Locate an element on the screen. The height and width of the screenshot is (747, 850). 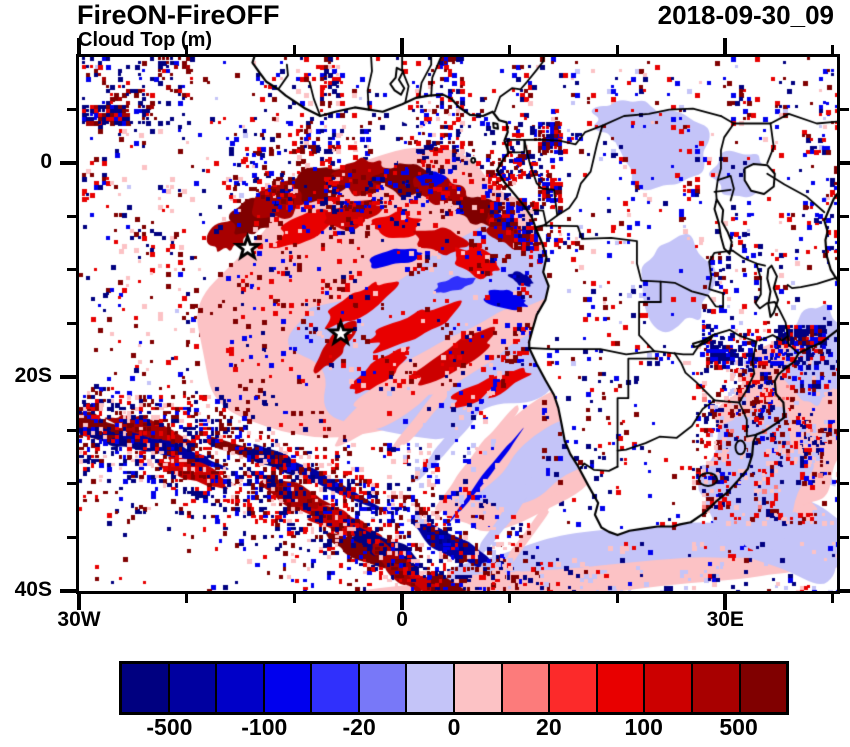
y-tick-label: 40S is located at coordinates (33, 589).